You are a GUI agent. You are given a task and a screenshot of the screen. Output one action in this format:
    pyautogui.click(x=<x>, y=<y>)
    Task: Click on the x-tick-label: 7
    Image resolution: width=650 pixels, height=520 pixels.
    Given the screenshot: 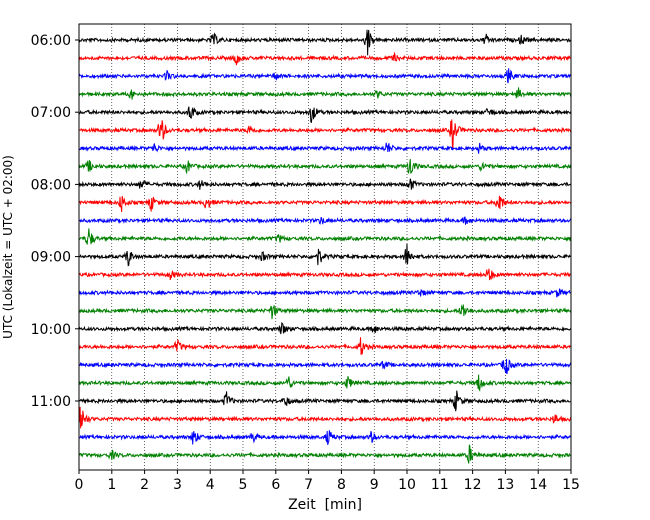 What is the action you would take?
    pyautogui.click(x=308, y=485)
    